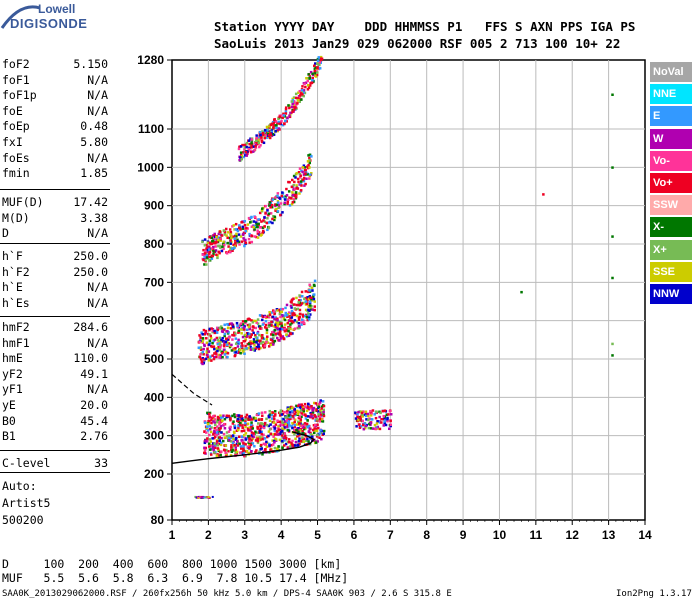 Image resolution: width=700 pixels, height=600 pixels. Describe the element at coordinates (55, 233) in the screenshot. I see `param-row: D N/A` at that location.